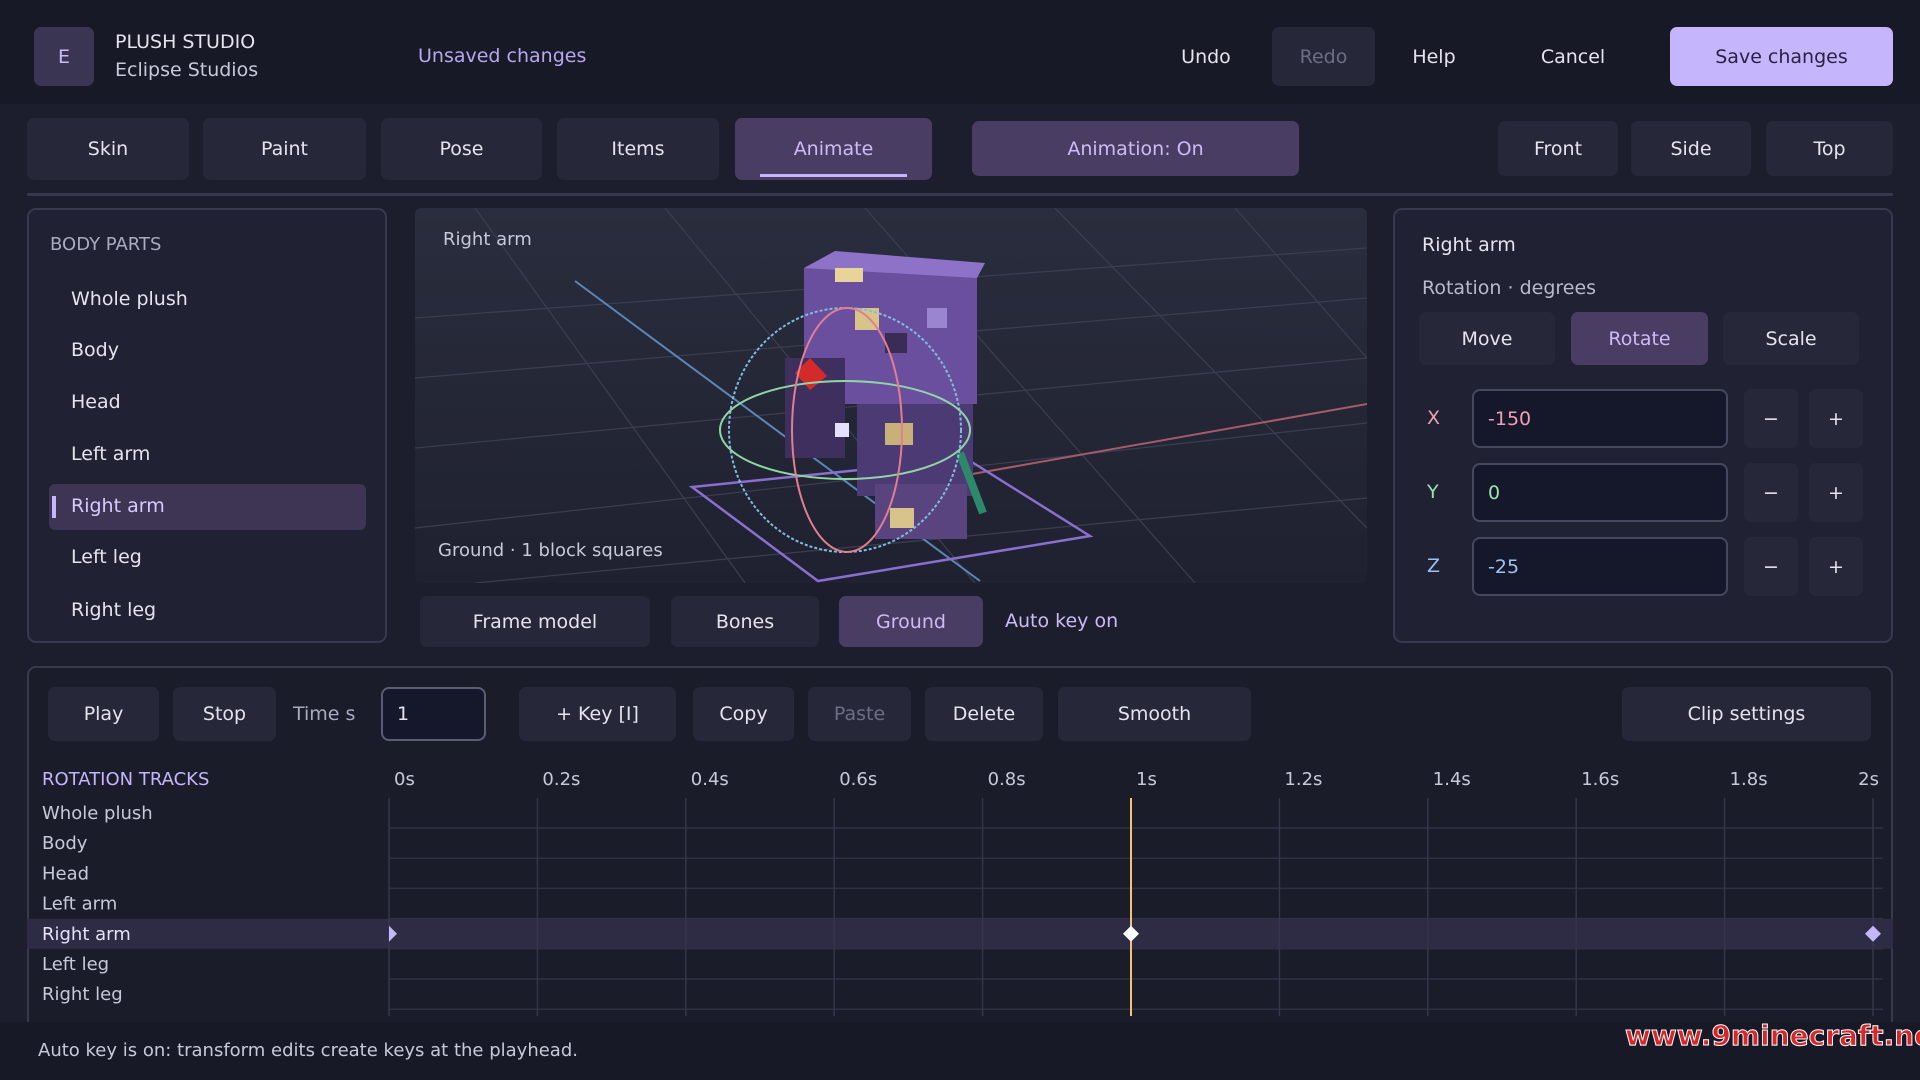  What do you see at coordinates (1558, 148) in the screenshot?
I see `view-button: Front` at bounding box center [1558, 148].